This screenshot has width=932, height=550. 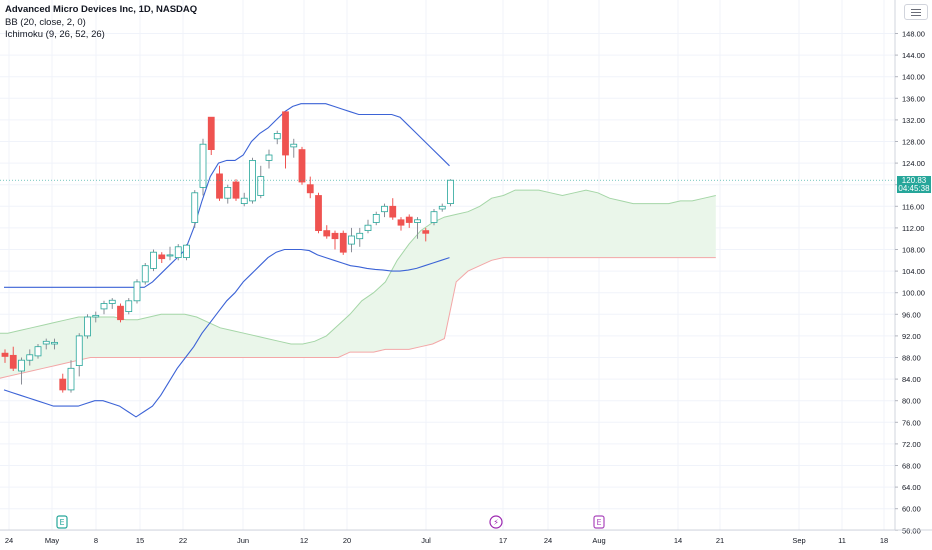 What do you see at coordinates (911, 466) in the screenshot?
I see `price-tick-label: 68.00` at bounding box center [911, 466].